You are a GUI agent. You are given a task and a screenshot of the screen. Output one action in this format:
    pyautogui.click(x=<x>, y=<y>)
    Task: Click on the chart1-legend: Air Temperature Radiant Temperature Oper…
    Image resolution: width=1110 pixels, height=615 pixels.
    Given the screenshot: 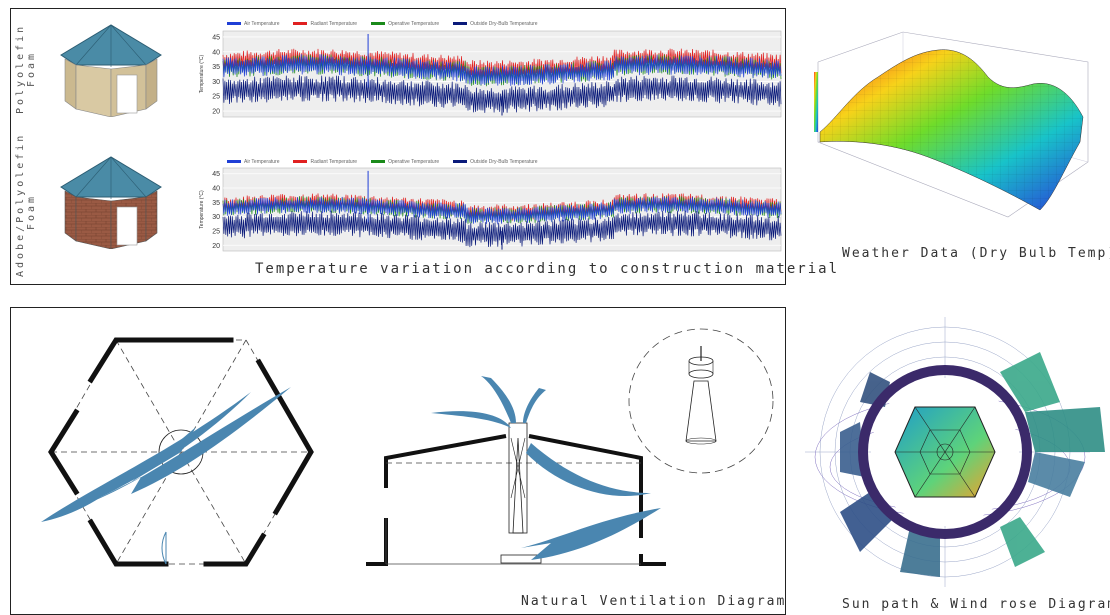 What is the action you would take?
    pyautogui.click(x=382, y=24)
    